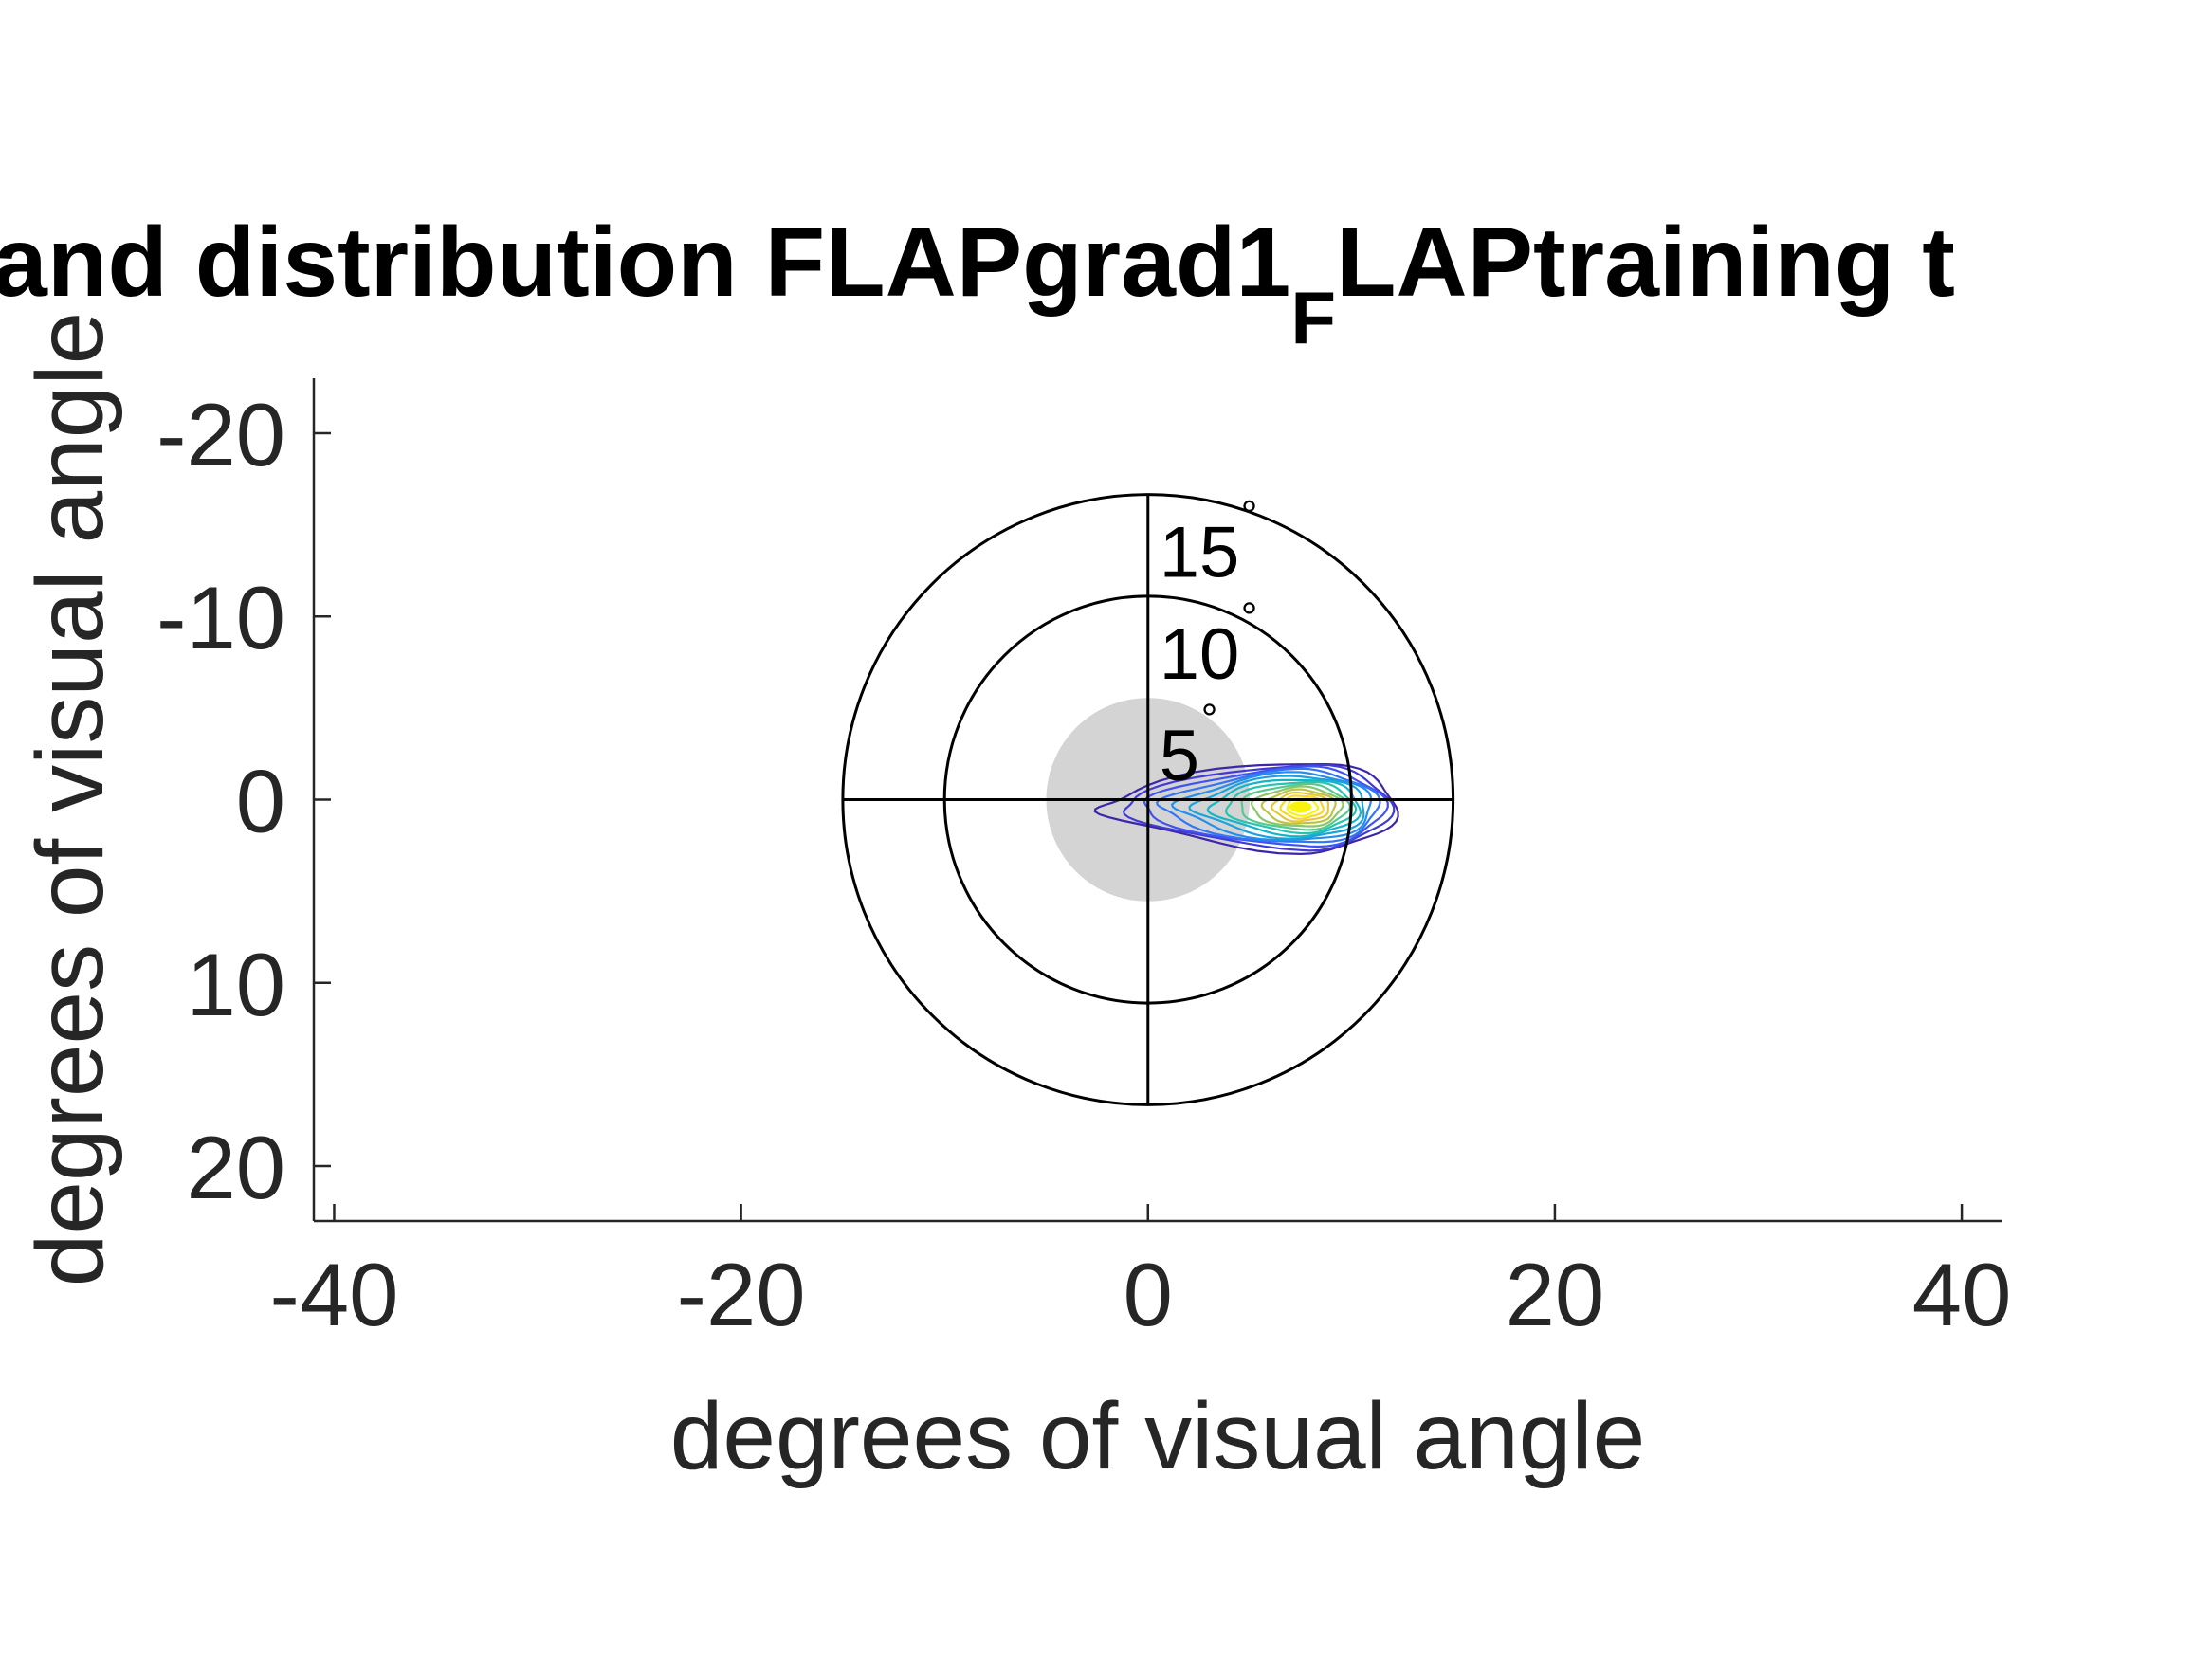  What do you see at coordinates (1179, 756) in the screenshot?
I see `ring-label: 5` at bounding box center [1179, 756].